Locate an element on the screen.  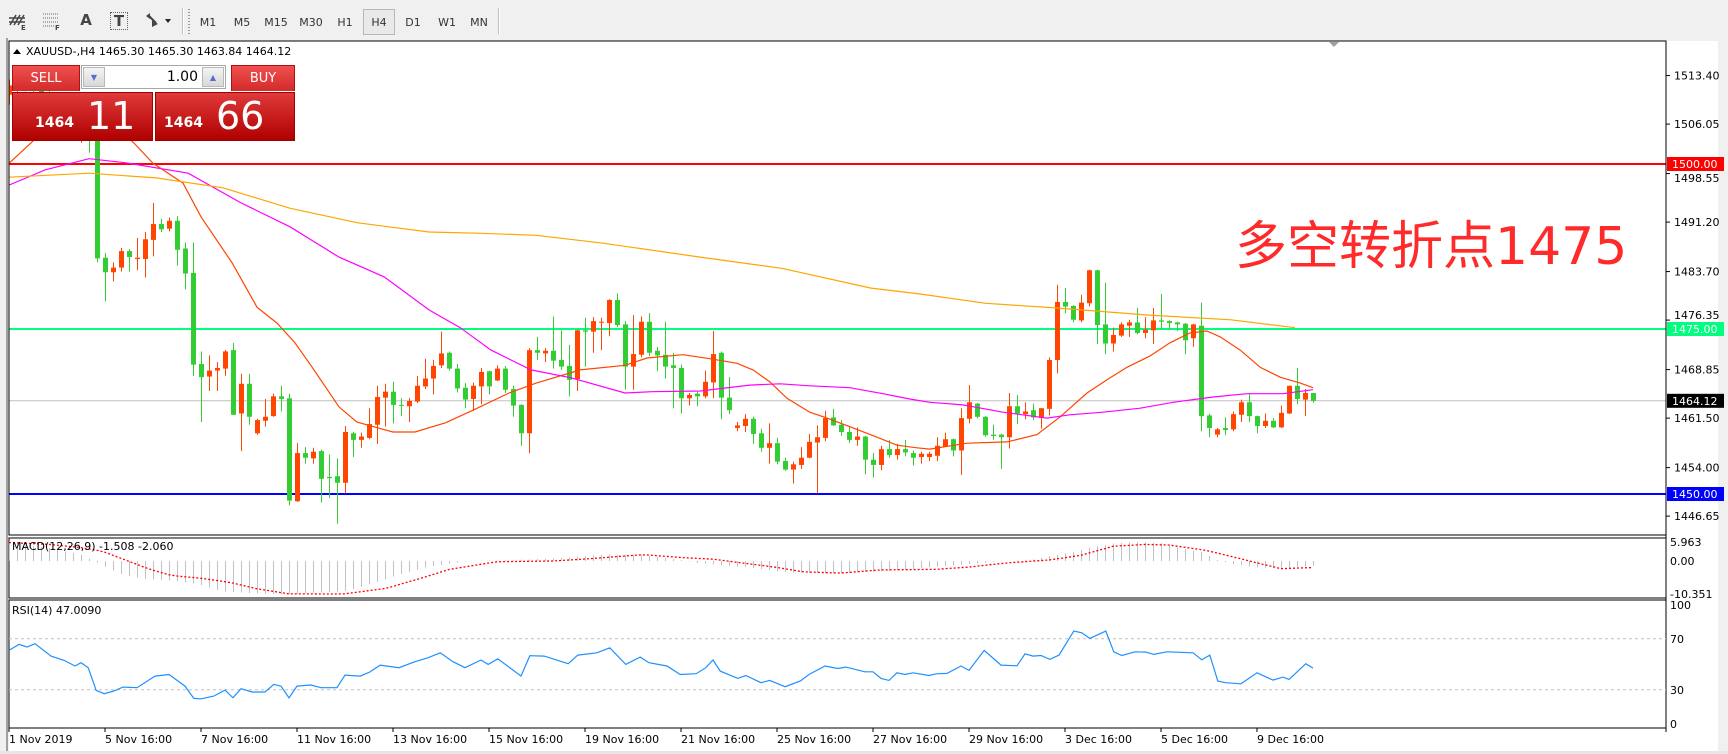
timeframe-h4: H4 is located at coordinates (379, 22).